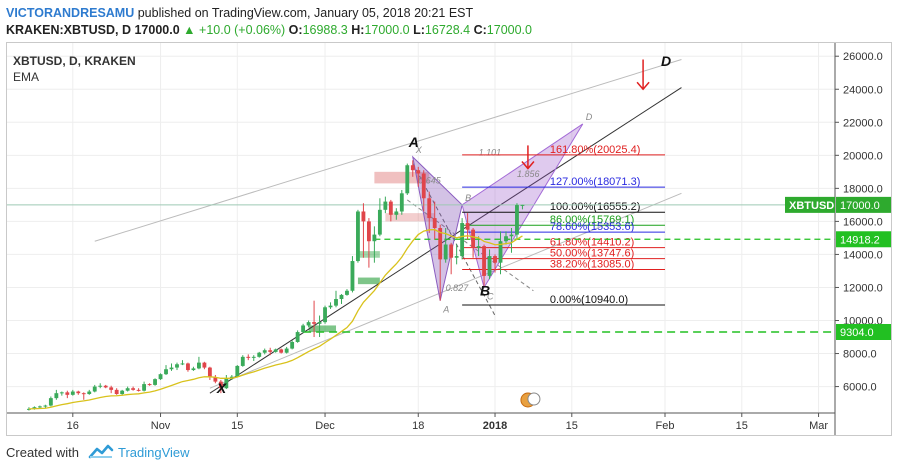 This screenshot has height=469, width=898. I want to click on x-tick-label: Nov, so click(161, 426).